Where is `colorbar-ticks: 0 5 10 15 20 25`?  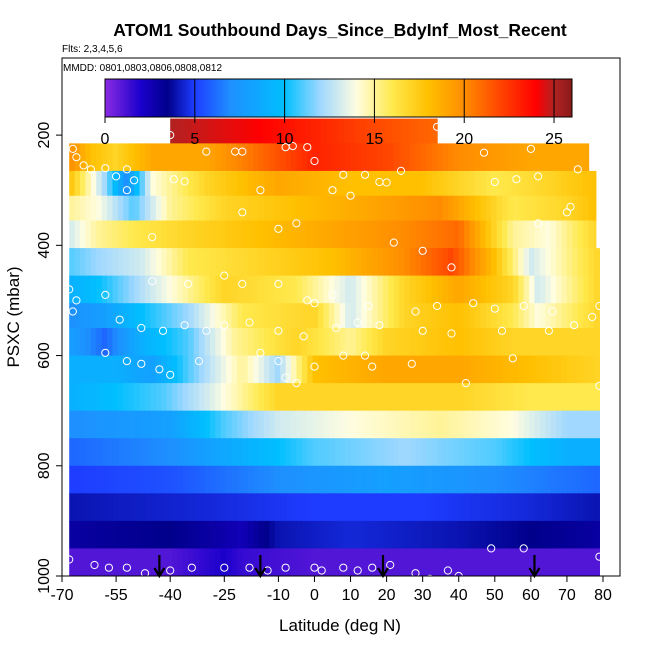 colorbar-ticks: 0 5 10 15 20 25 is located at coordinates (332, 113).